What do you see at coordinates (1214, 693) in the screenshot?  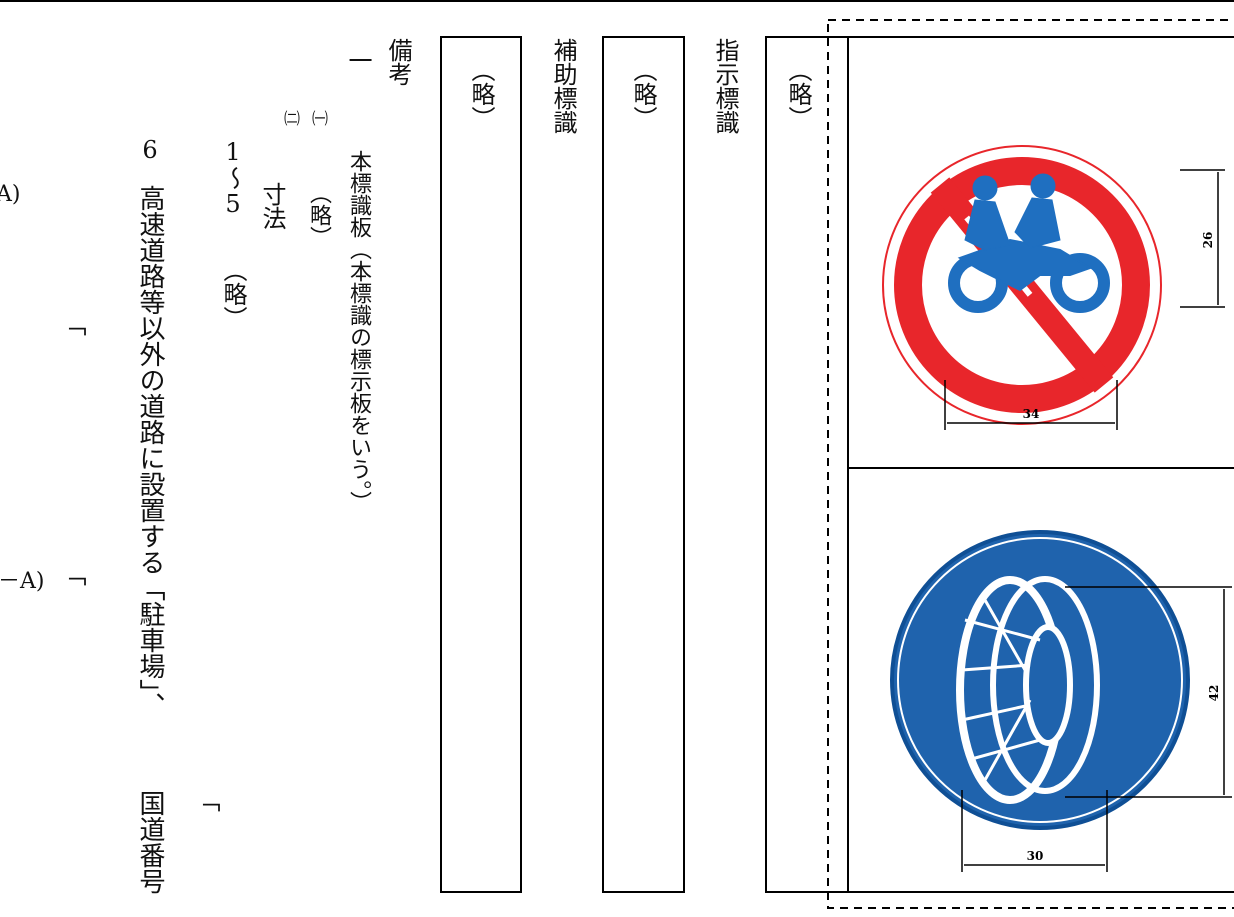 I see `height-dimension: 42` at bounding box center [1214, 693].